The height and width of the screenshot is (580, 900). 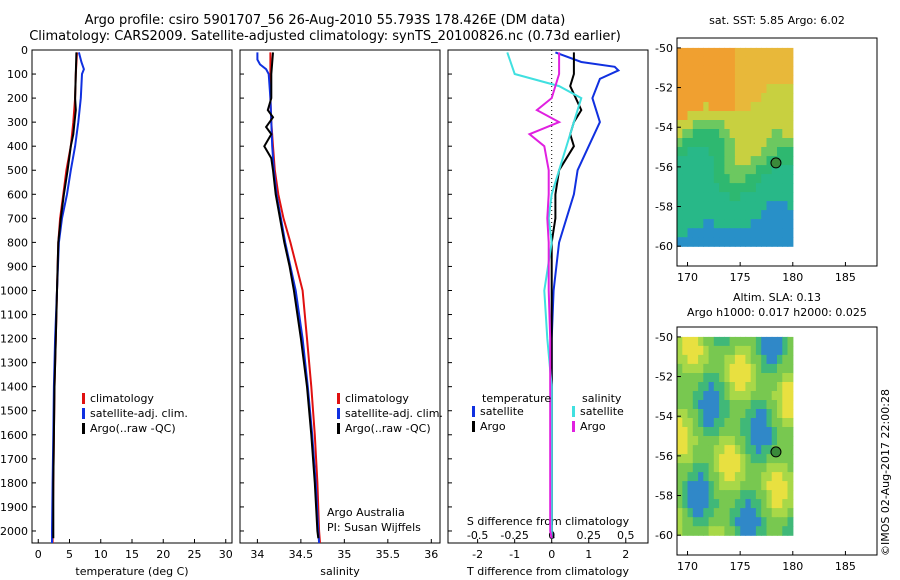 What do you see at coordinates (374, 527) in the screenshot?
I see `annotation: PI: Susan Wijffels` at bounding box center [374, 527].